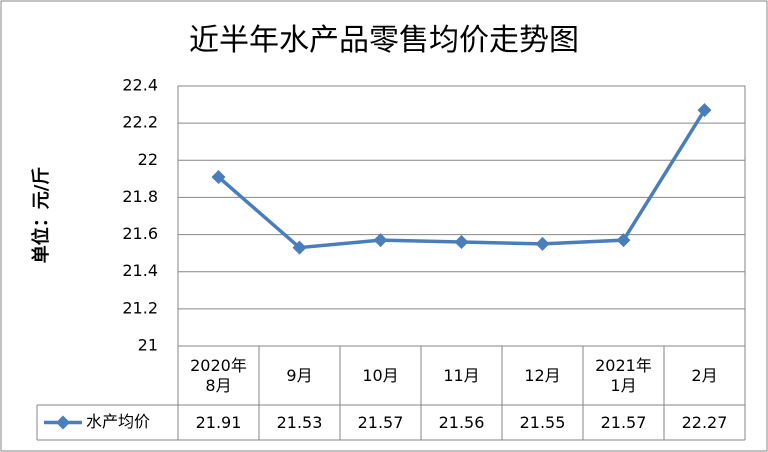 The image size is (768, 452). What do you see at coordinates (63, 422) in the screenshot?
I see `legend-marker` at bounding box center [63, 422].